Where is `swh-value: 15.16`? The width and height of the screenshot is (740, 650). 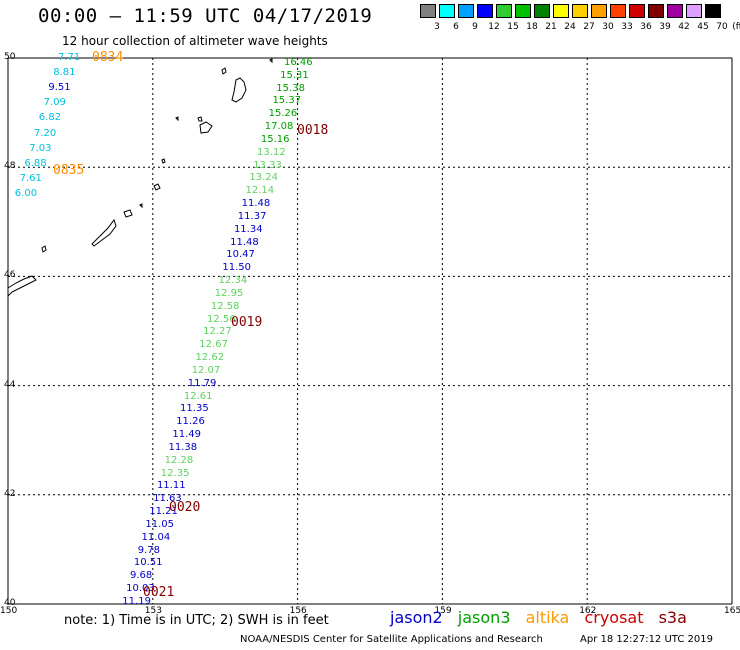
swh-value: 15.16 is located at coordinates (275, 139).